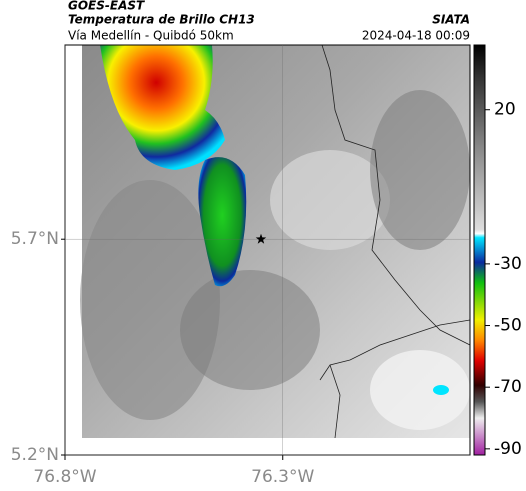 The width and height of the screenshot is (526, 491). What do you see at coordinates (261, 238) in the screenshot?
I see `location-marker` at bounding box center [261, 238].